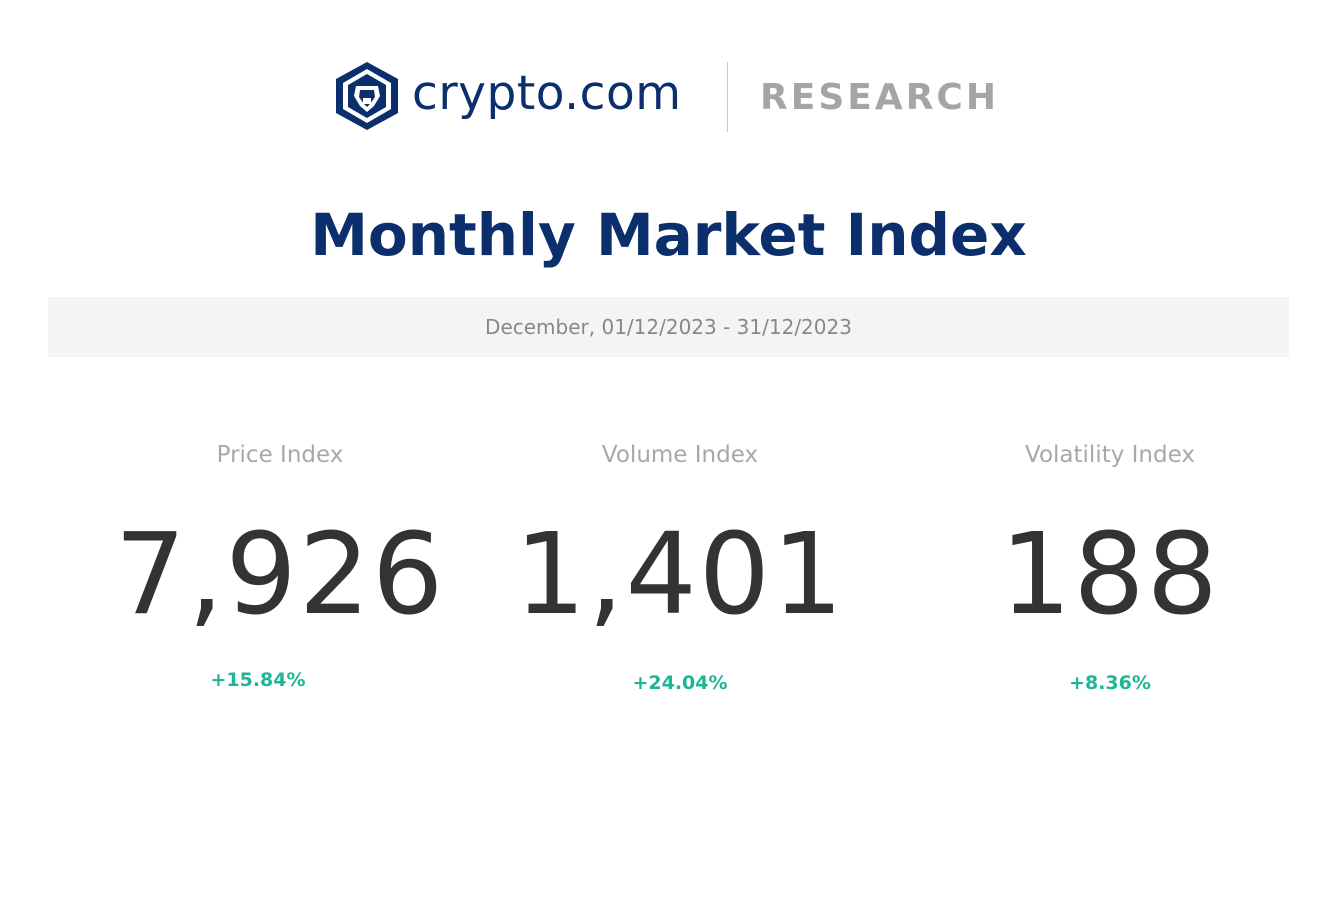 The image size is (1337, 921). What do you see at coordinates (1110, 780) in the screenshot?
I see `volatility-sparkline` at bounding box center [1110, 780].